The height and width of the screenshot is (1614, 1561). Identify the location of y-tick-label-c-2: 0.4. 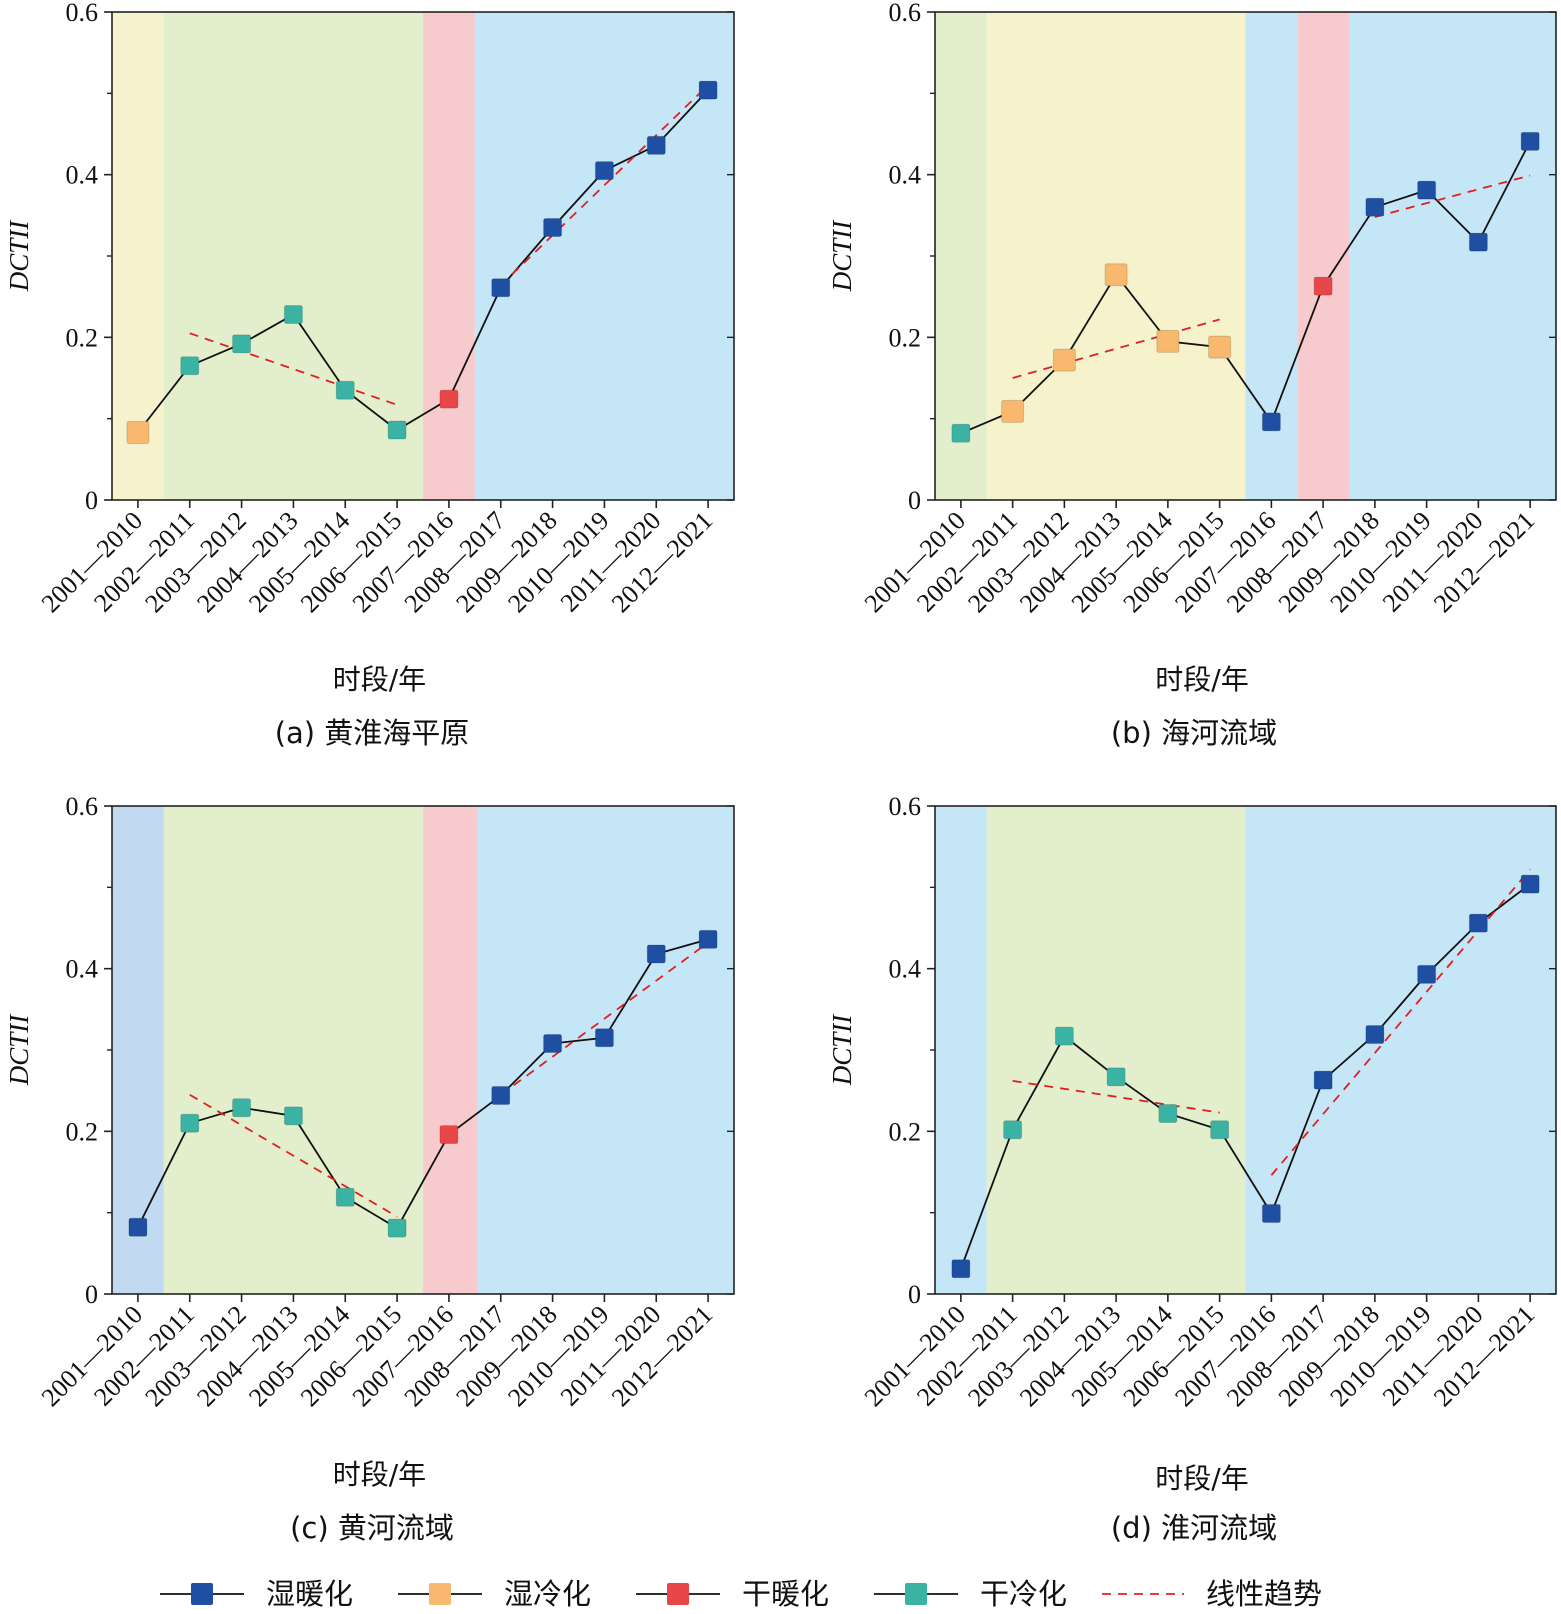
(82, 969).